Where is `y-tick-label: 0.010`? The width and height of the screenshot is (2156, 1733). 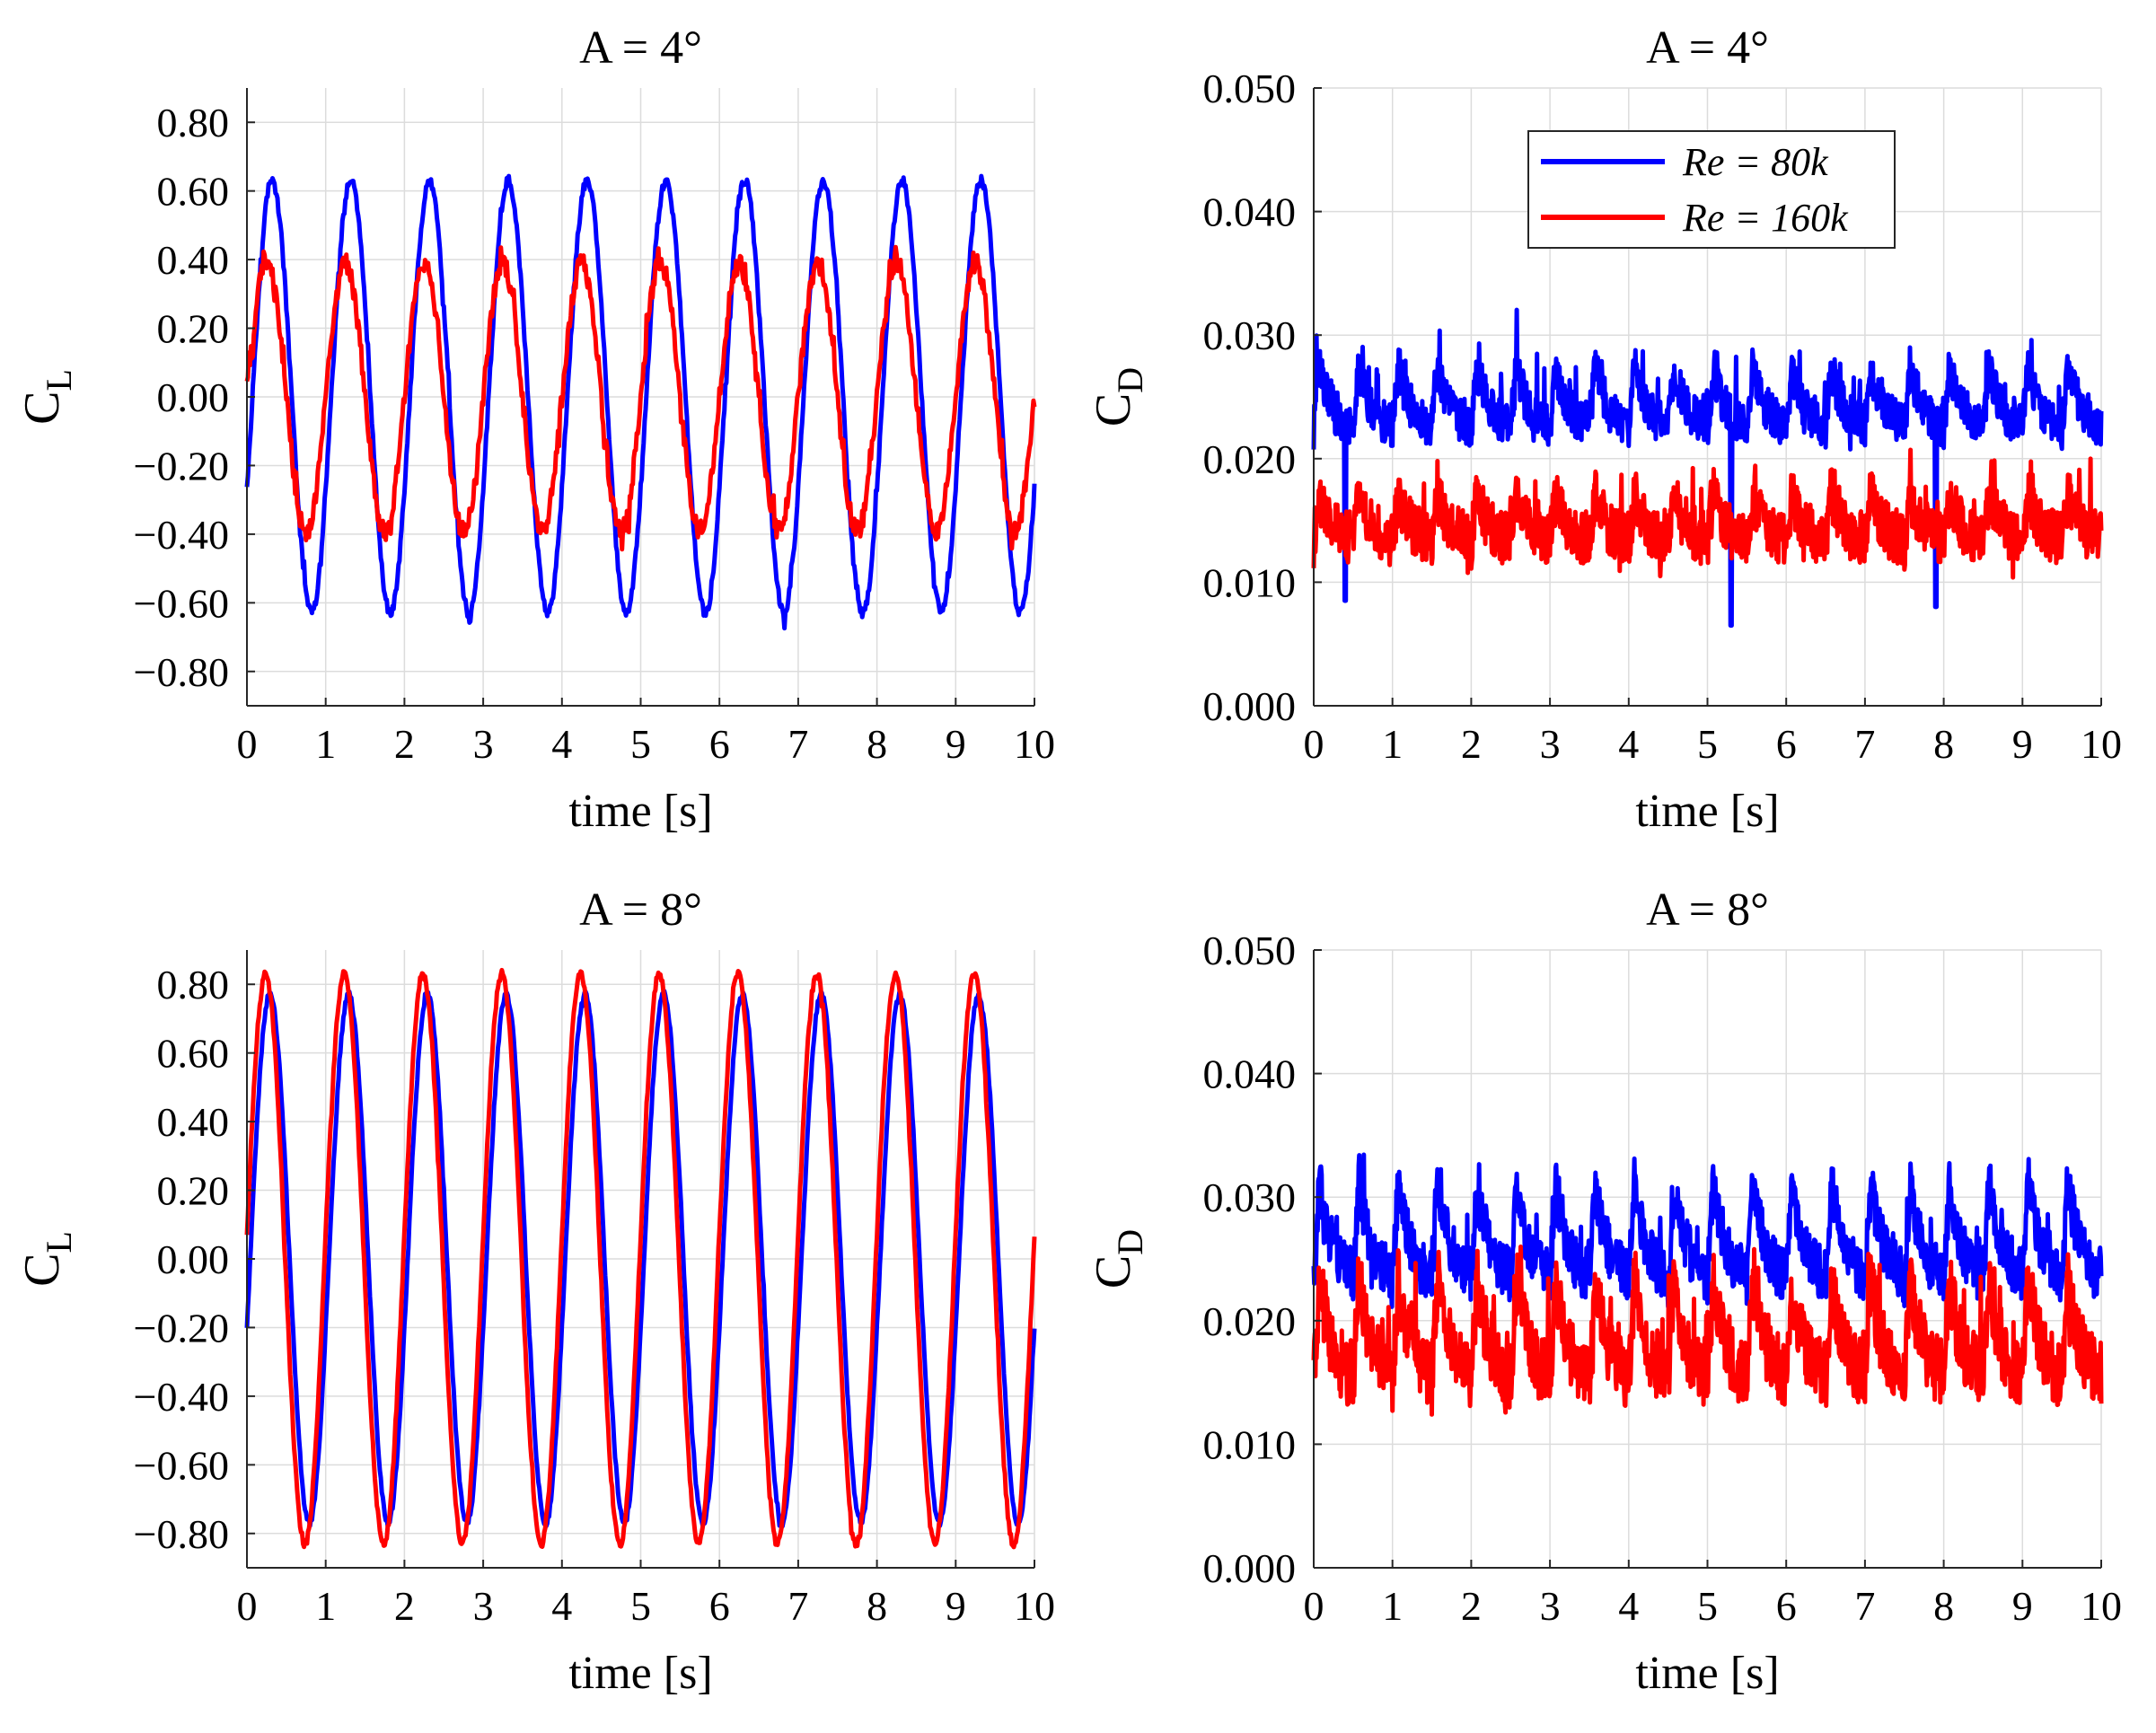 y-tick-label: 0.010 is located at coordinates (1250, 582).